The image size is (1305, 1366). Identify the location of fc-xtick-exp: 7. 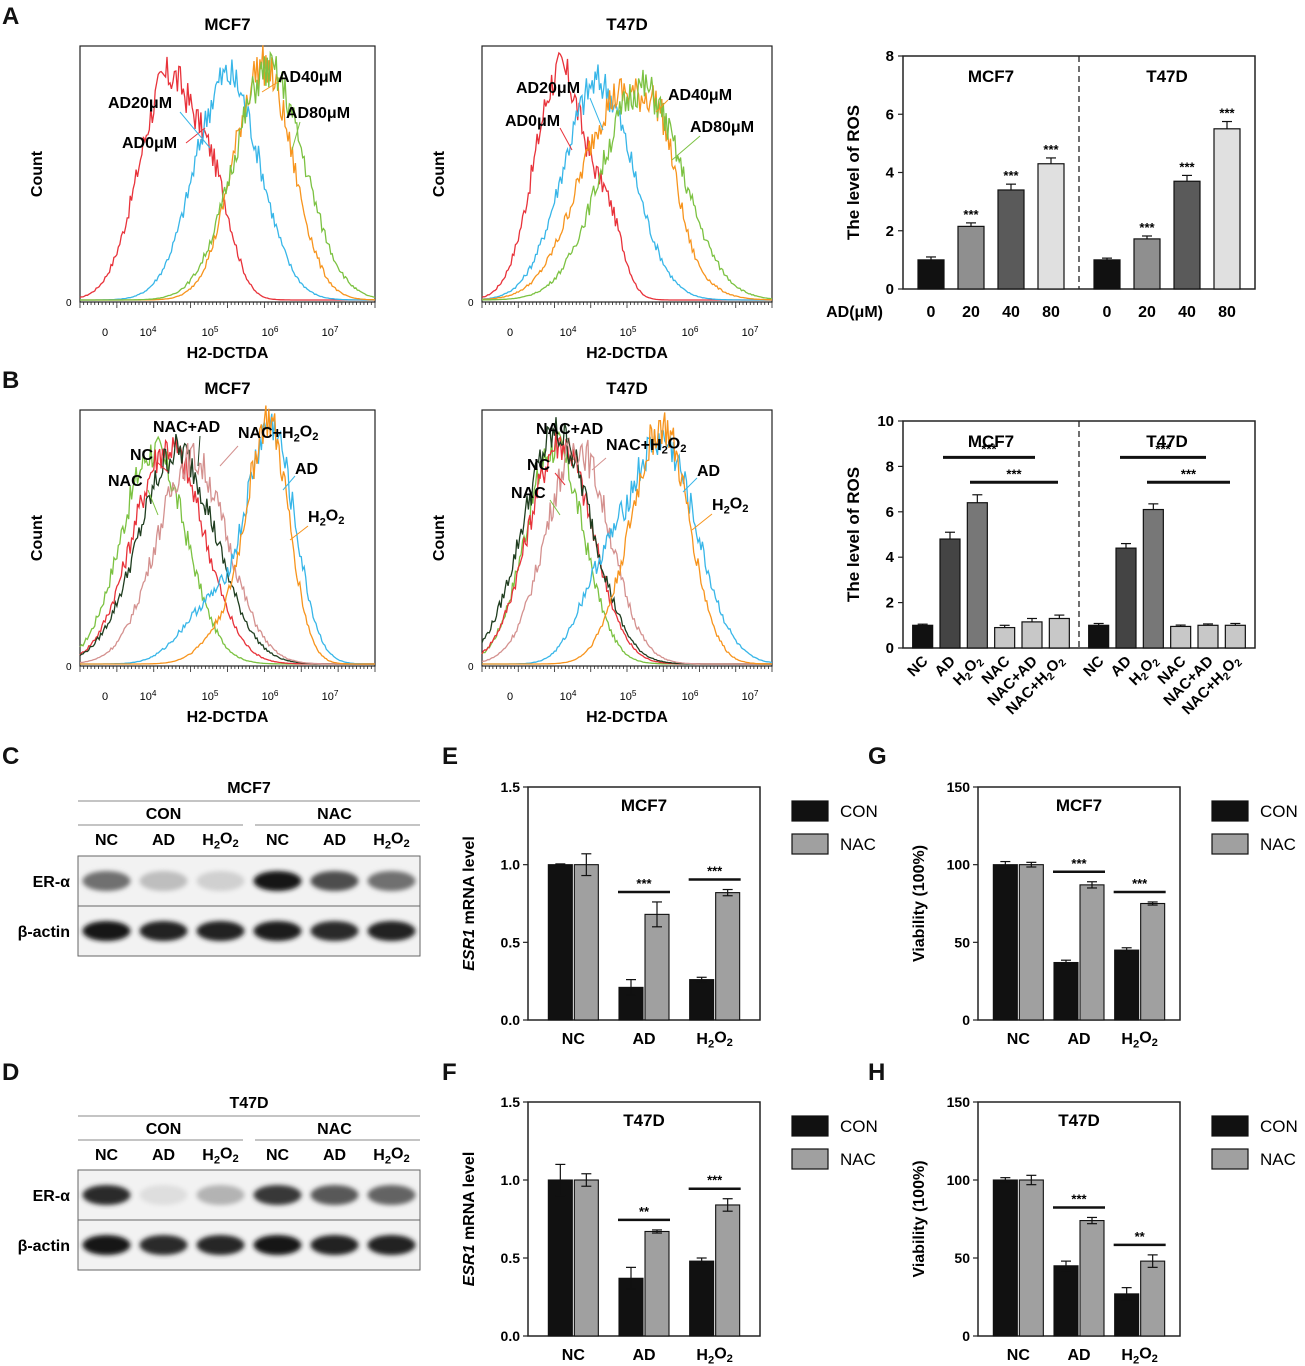
(756, 693).